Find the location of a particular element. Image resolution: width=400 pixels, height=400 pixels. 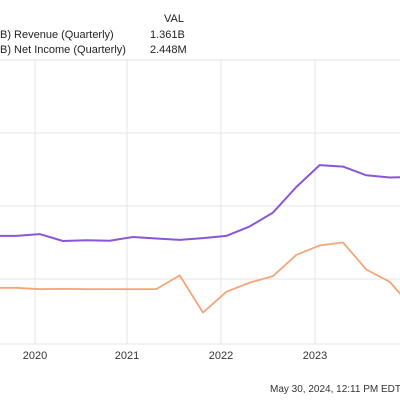

legend-value-net-income: 2.448M is located at coordinates (168, 50).